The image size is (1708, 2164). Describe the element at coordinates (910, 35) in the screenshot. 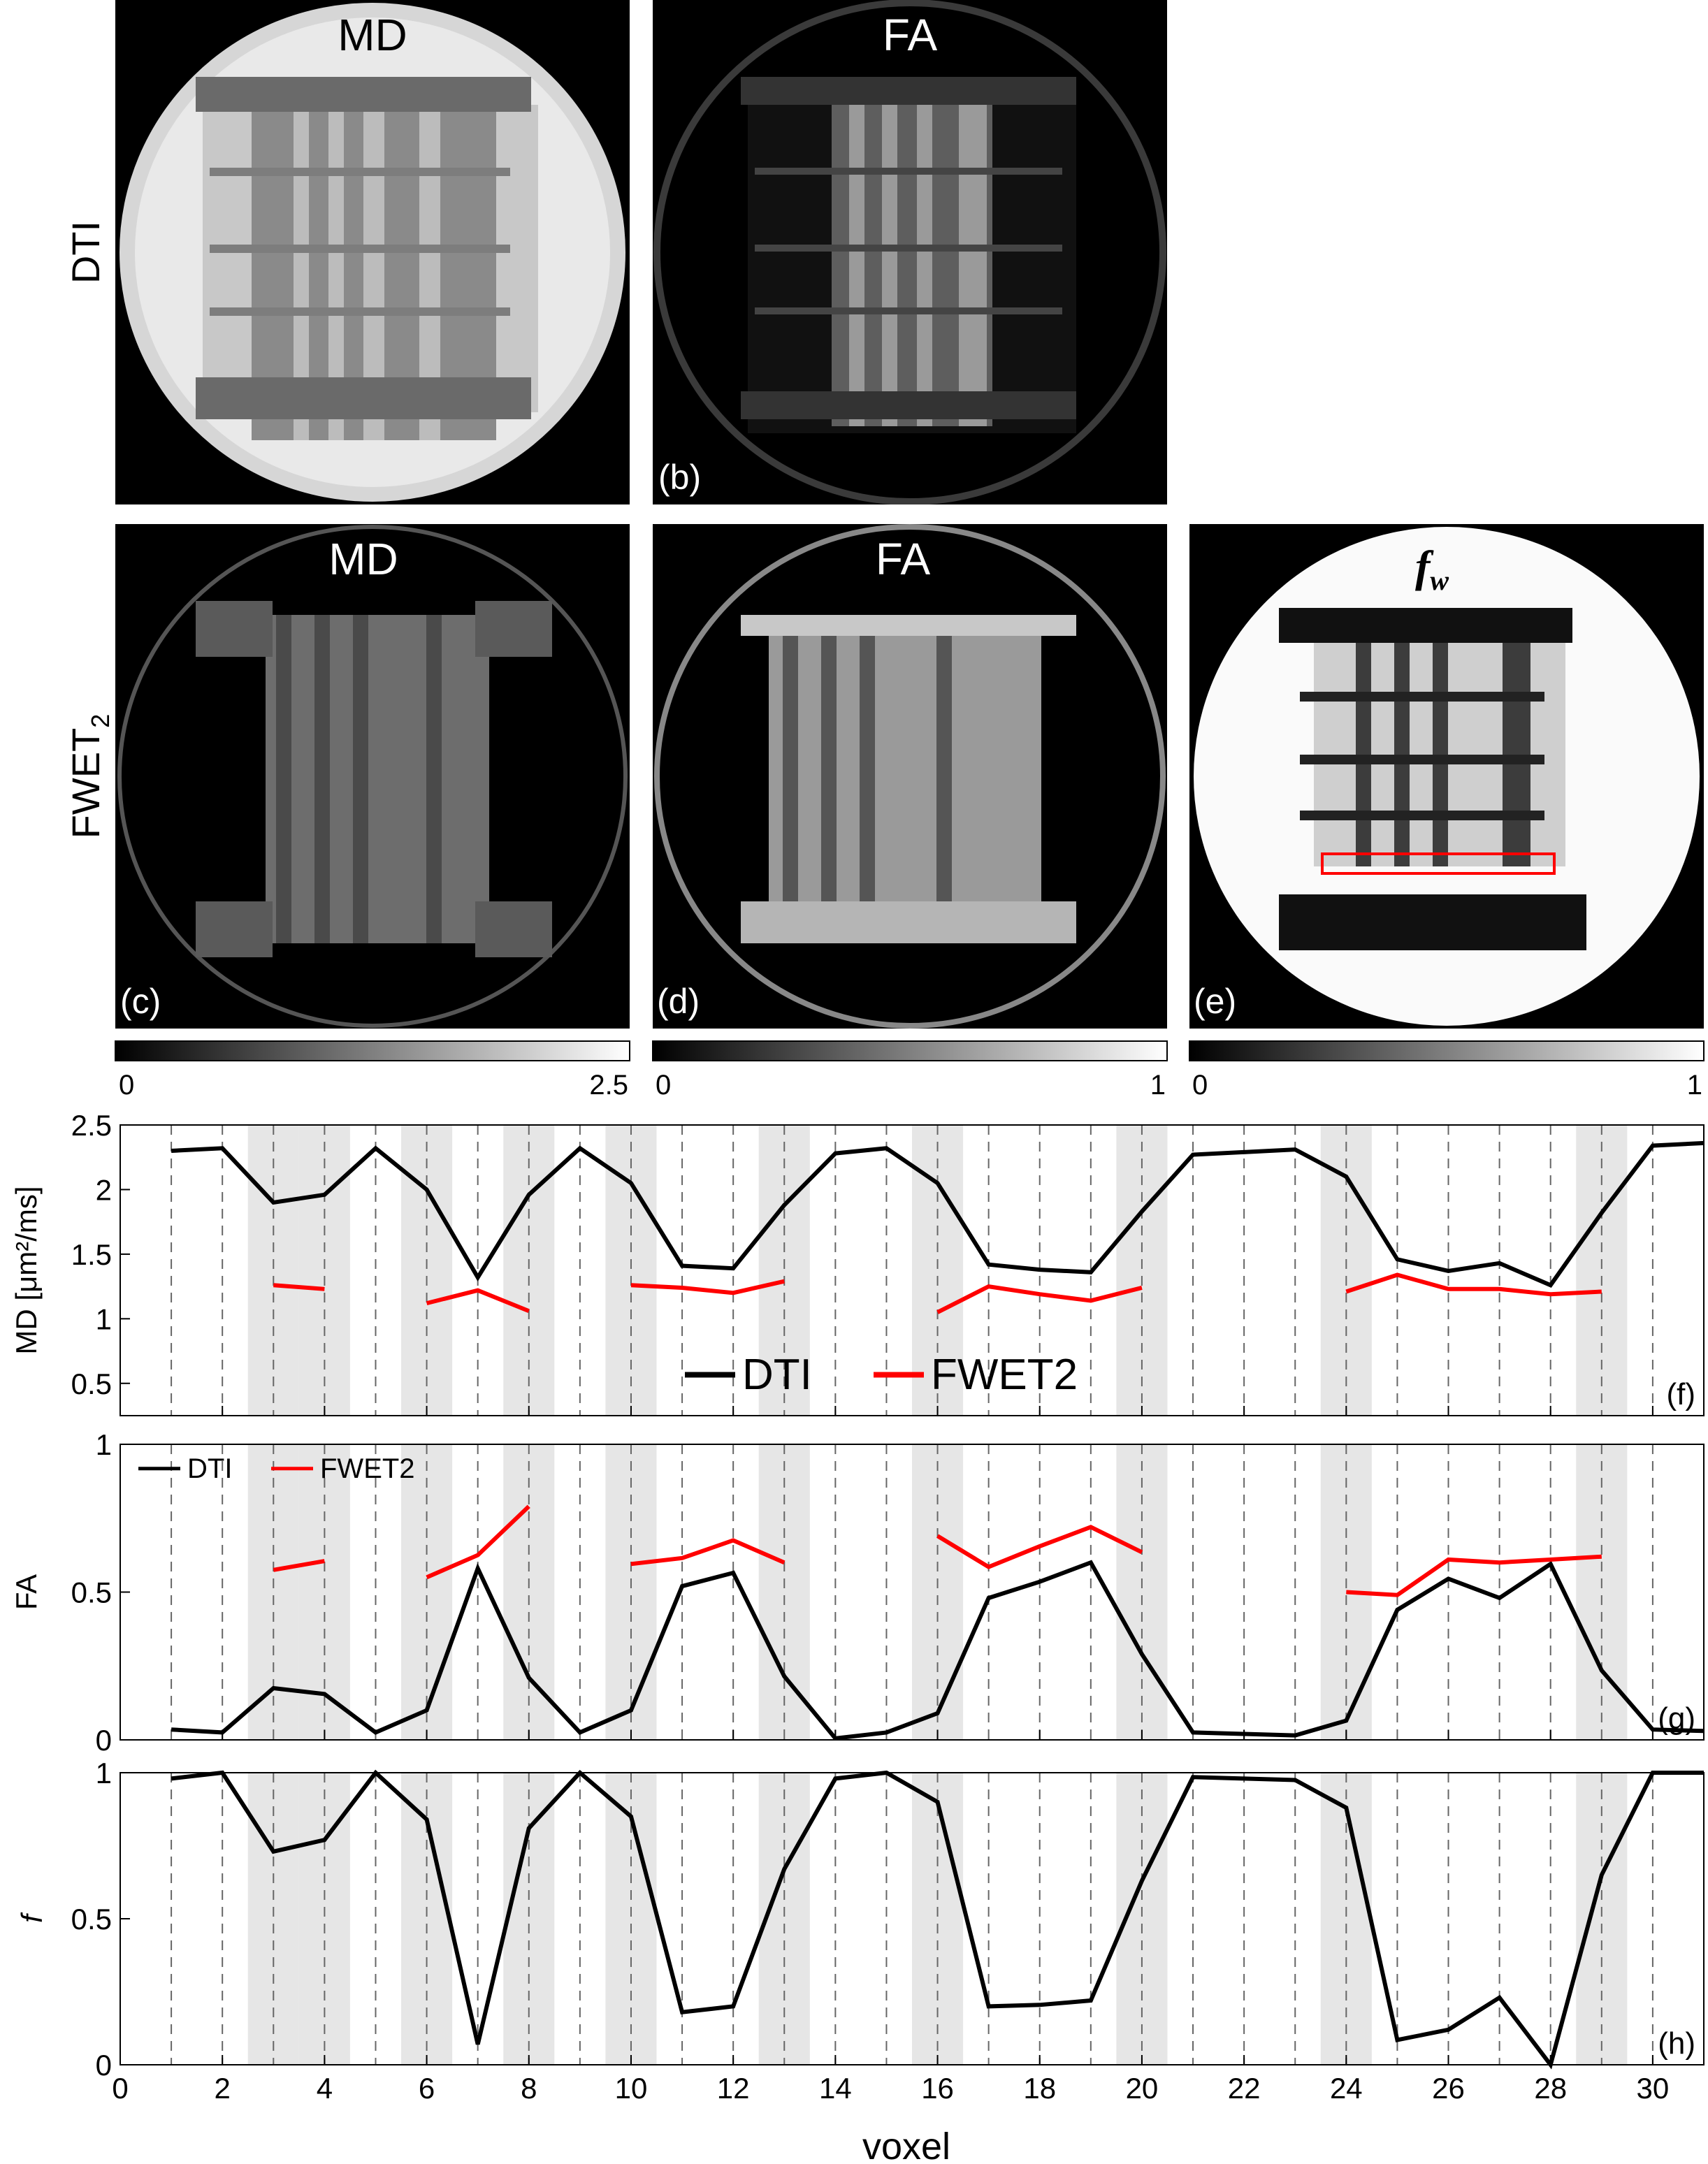

I see `image-title-b: FA` at that location.